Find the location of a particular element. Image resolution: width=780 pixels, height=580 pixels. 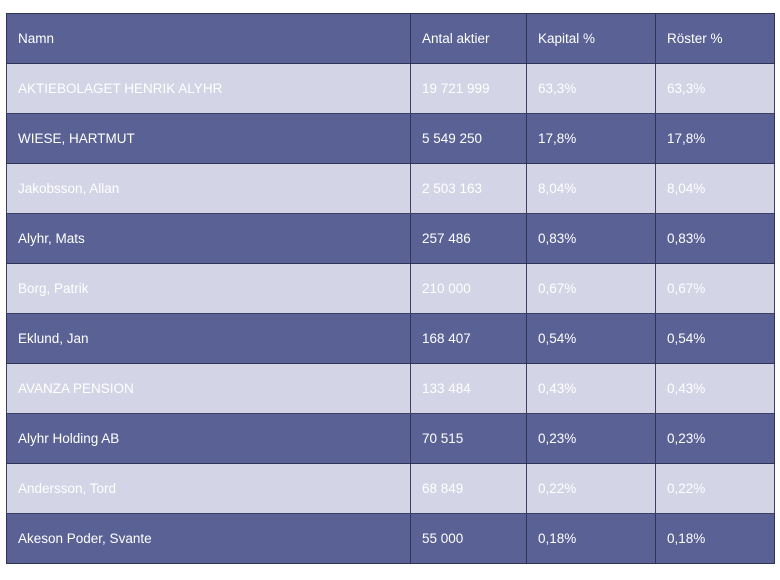

table-row: Alyhr Holding AB 70 515 0,23% 0,23% is located at coordinates (390, 438).